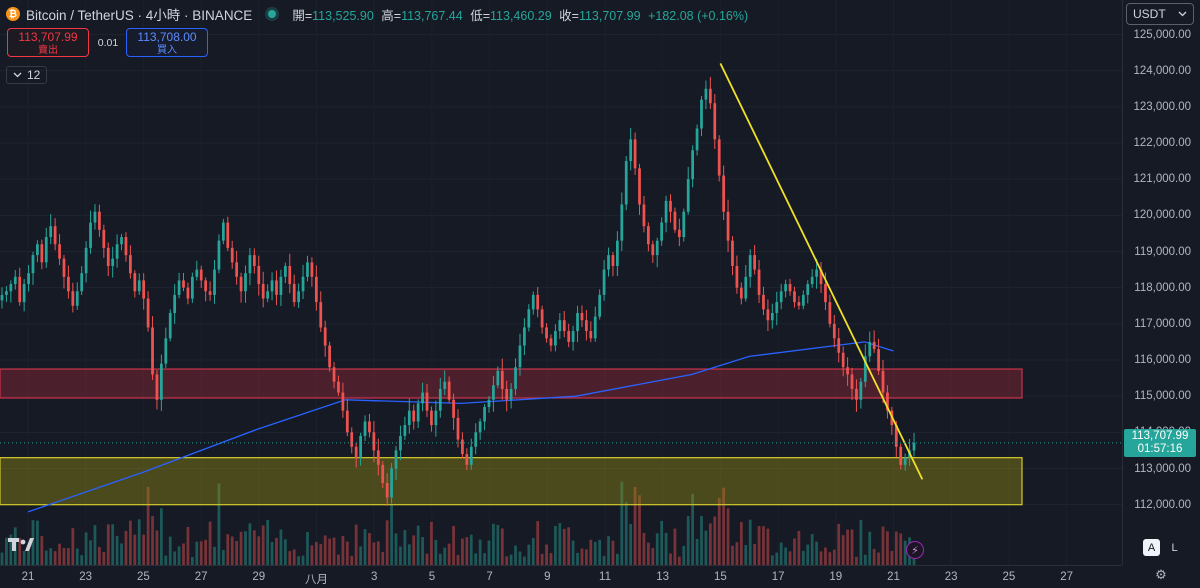  I want to click on last-price-value: 113,707.99, so click(1160, 435).